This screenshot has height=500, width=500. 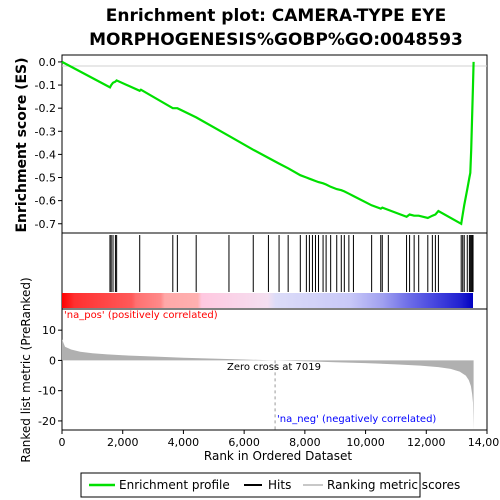 What do you see at coordinates (45, 178) in the screenshot?
I see `es-y-tick-label: -0.5` at bounding box center [45, 178].